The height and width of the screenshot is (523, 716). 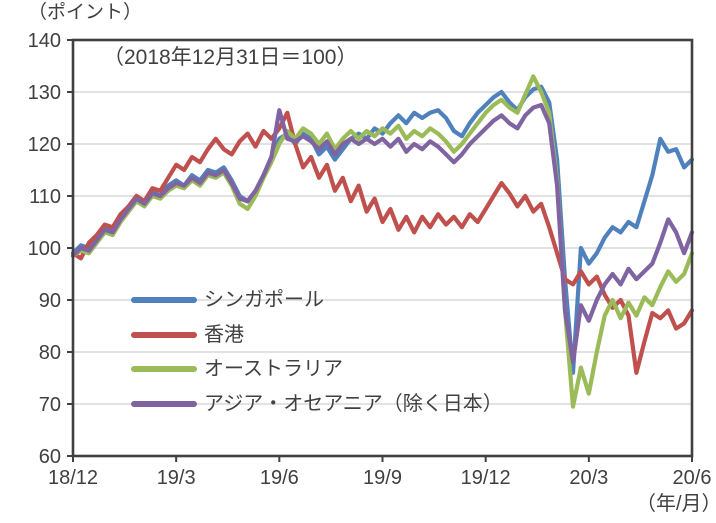 What do you see at coordinates (164, 334) in the screenshot?
I see `legend-swatch-hongkong` at bounding box center [164, 334].